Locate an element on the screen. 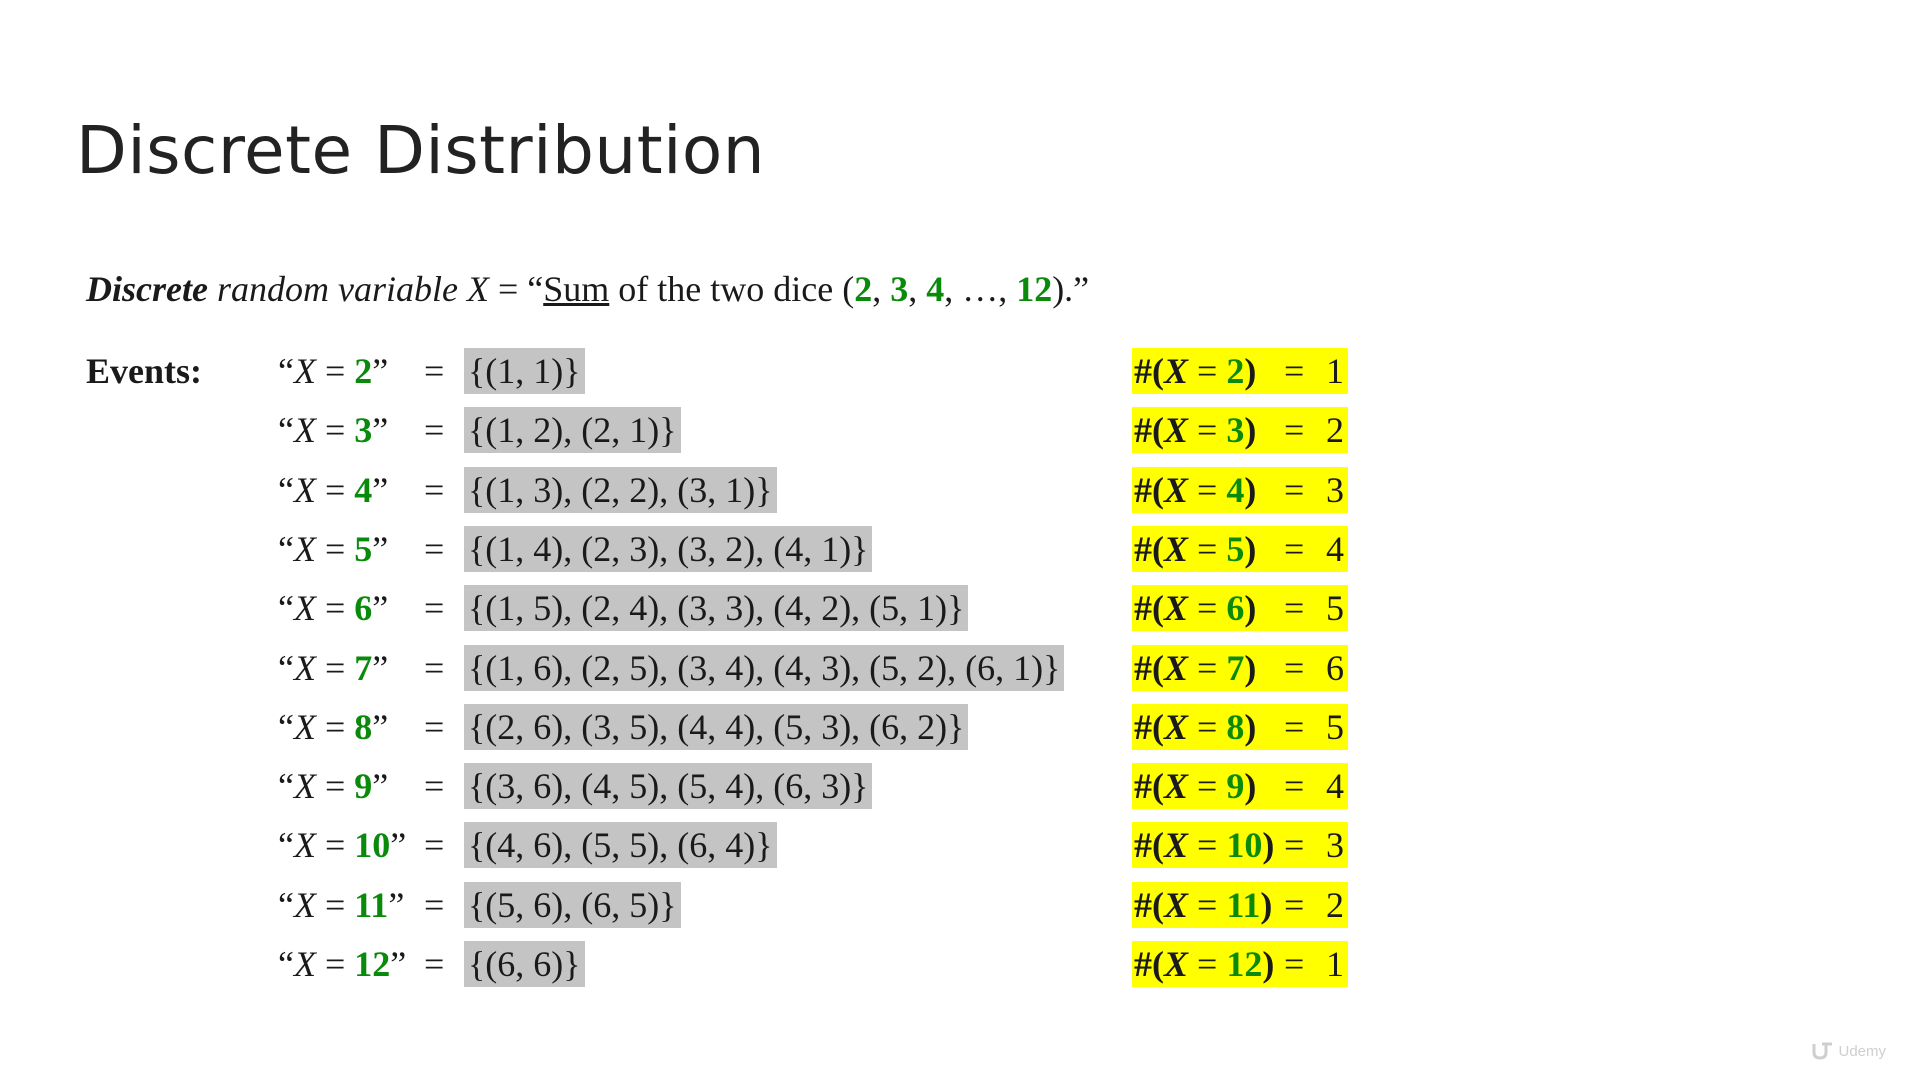 This screenshot has width=1920, height=1080. count-event-value: 10 is located at coordinates (1244, 845).